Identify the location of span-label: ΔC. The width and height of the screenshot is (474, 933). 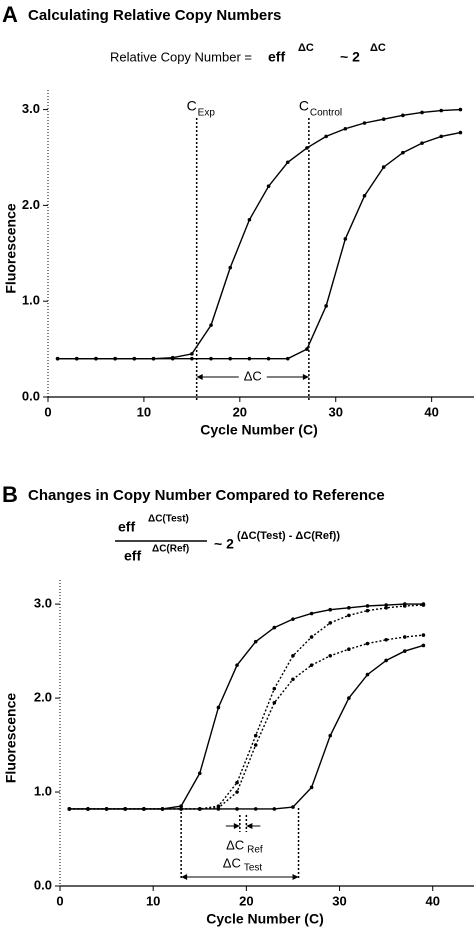
(232, 862).